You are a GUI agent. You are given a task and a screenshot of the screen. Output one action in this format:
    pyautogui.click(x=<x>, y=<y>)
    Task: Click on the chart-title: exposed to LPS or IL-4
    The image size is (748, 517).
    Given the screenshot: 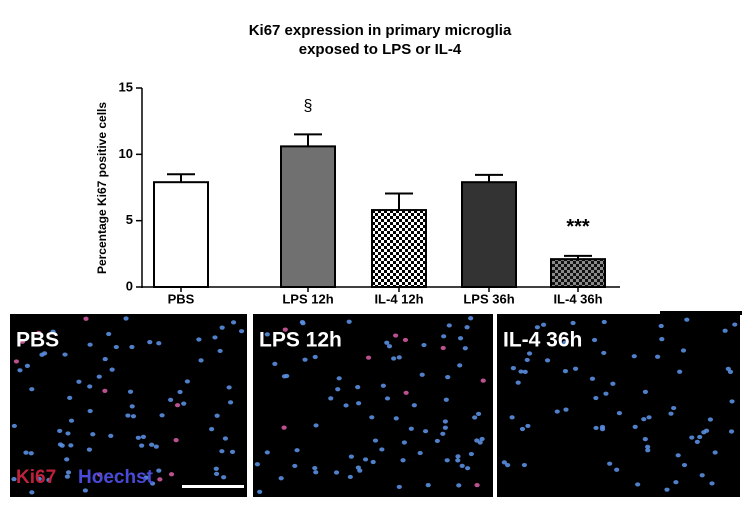 What is the action you would take?
    pyautogui.click(x=380, y=49)
    